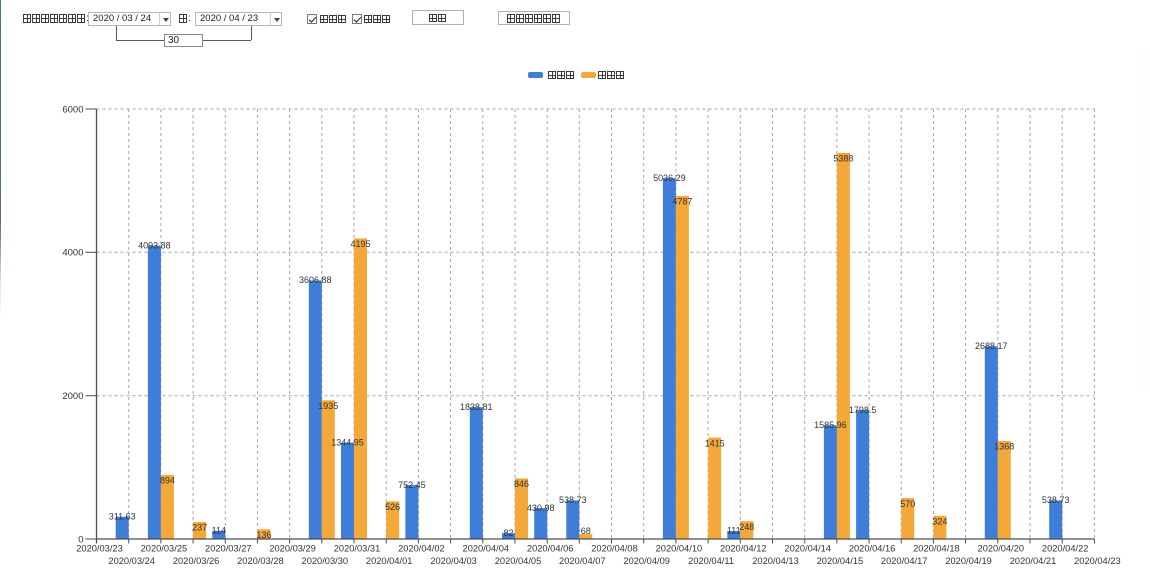 This screenshot has width=1150, height=575. Describe the element at coordinates (122, 516) in the screenshot. I see `svg-text: 311.63` at that location.